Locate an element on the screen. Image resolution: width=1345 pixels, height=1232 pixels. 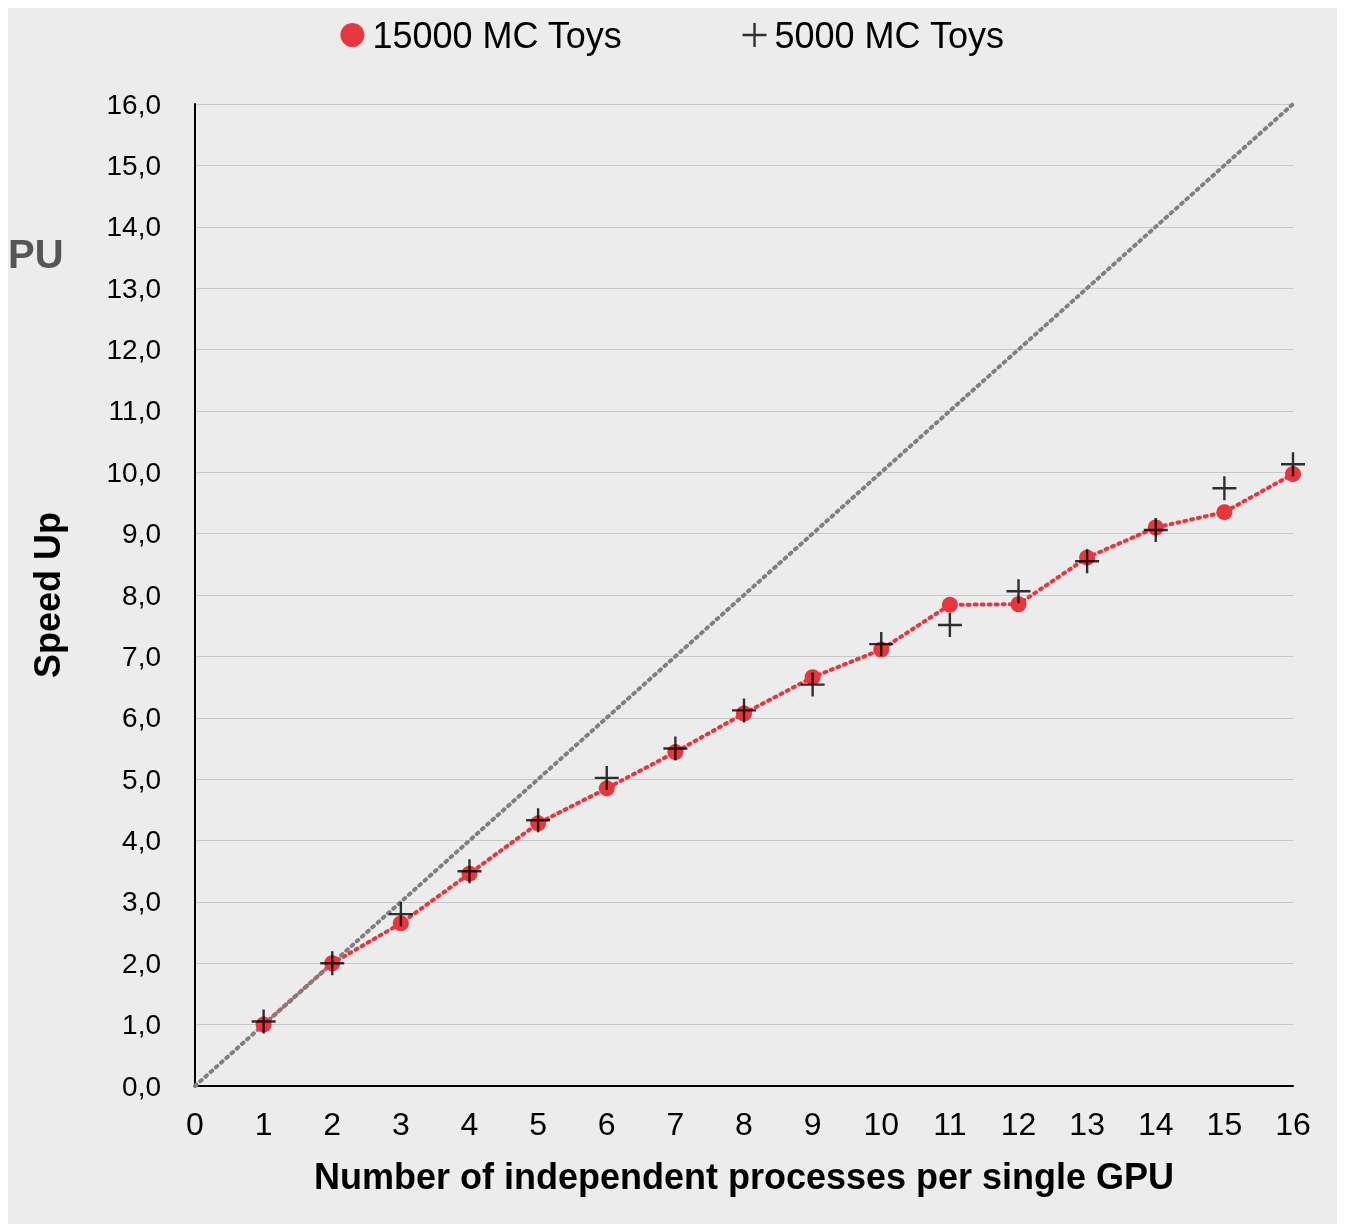
x-tick-label: 9 is located at coordinates (812, 1124).